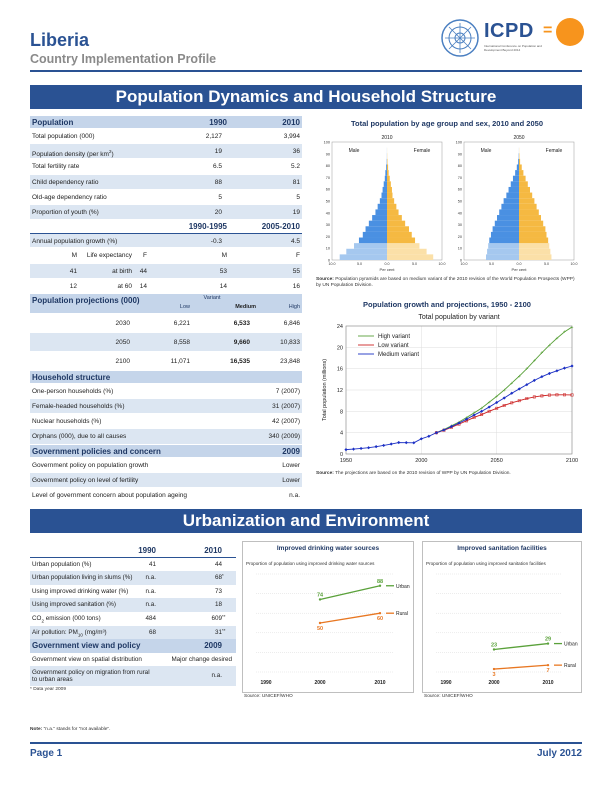  Describe the element at coordinates (340, 391) in the screenshot. I see `growth-y-tick: 12` at that location.